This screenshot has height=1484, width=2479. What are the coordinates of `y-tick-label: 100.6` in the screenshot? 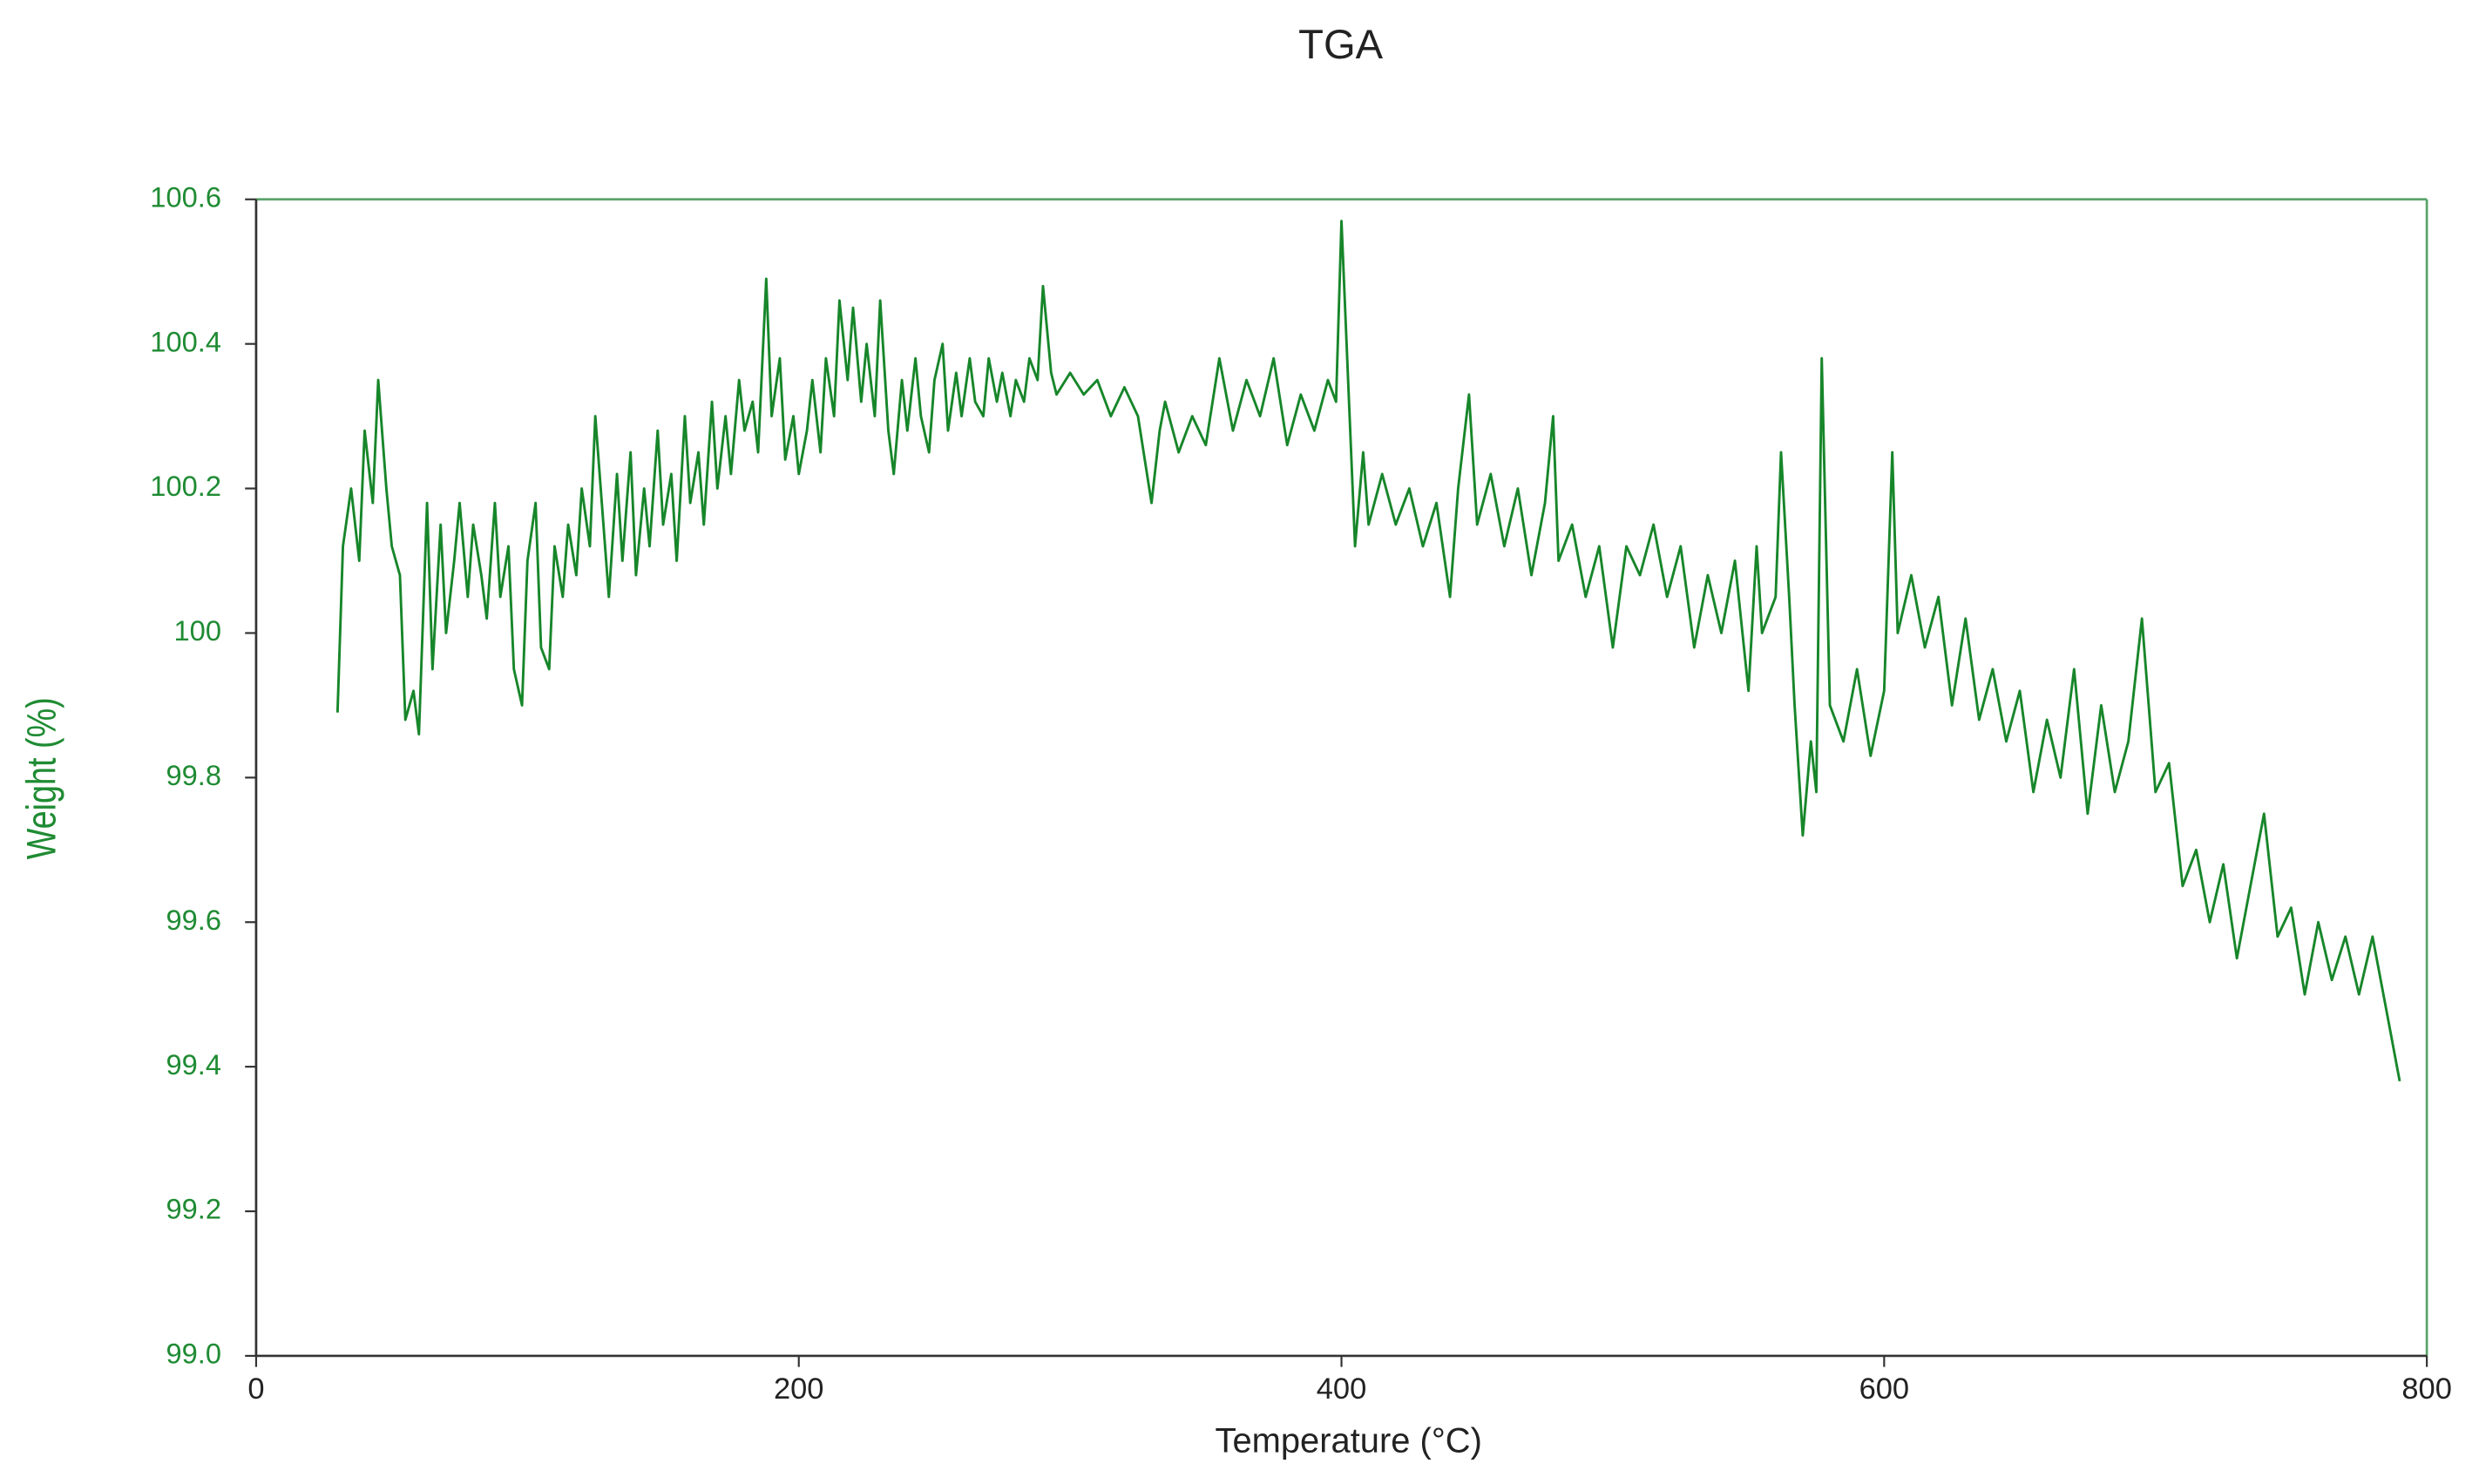 It's located at (185, 196).